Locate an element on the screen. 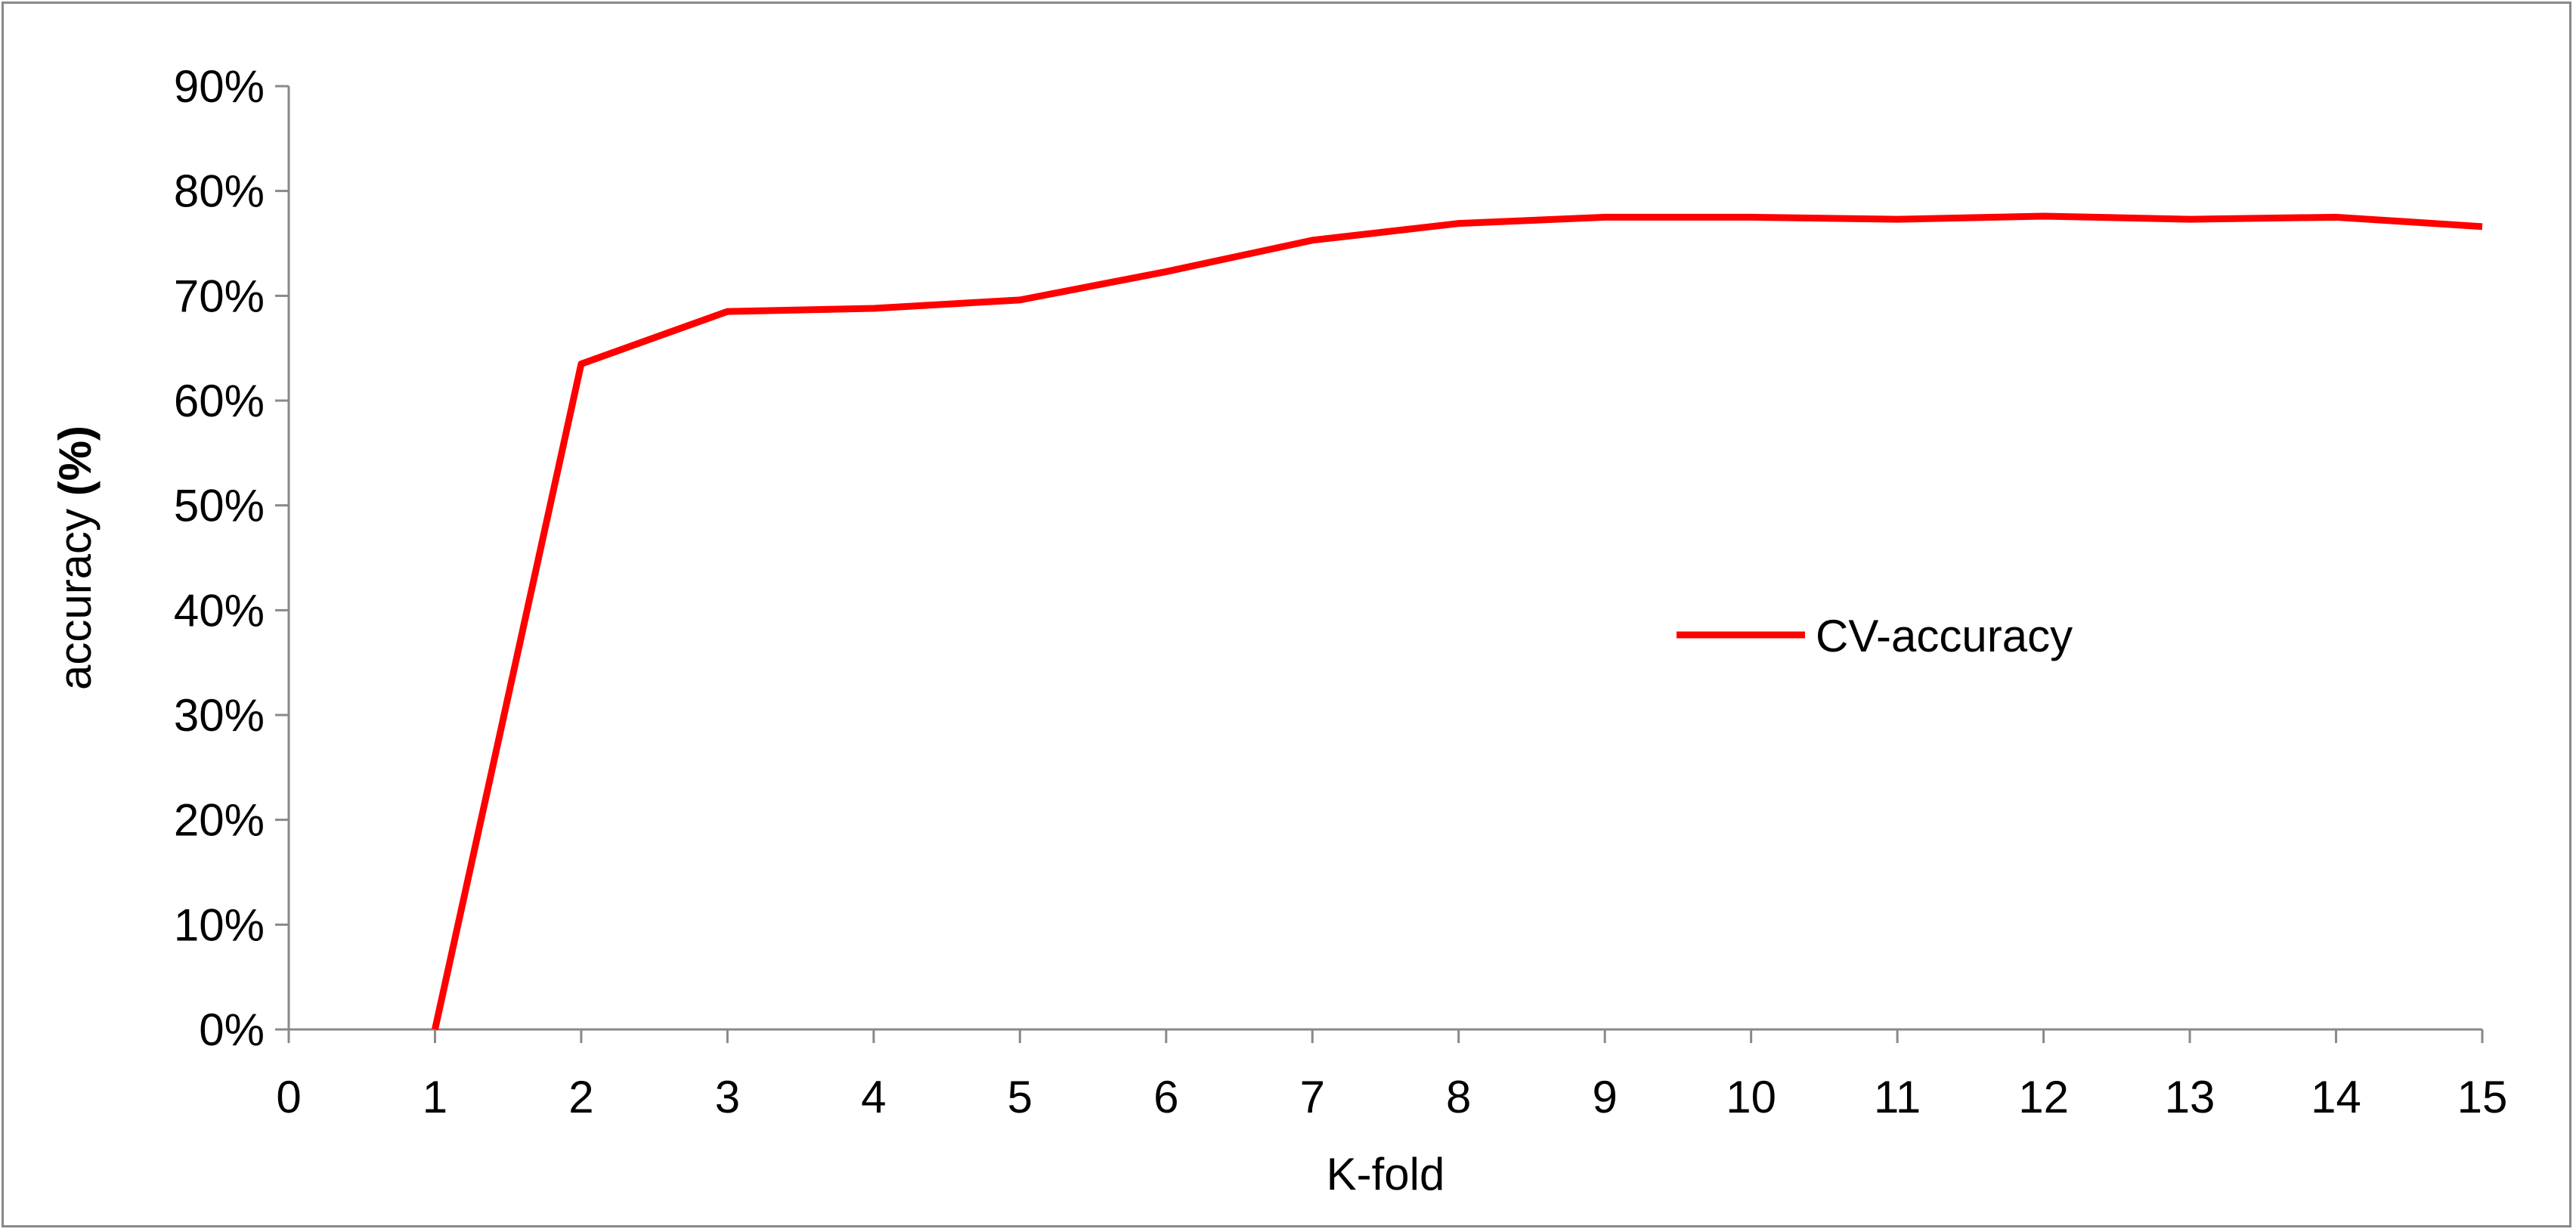 The width and height of the screenshot is (2576, 1232). x-tick-label: 7 is located at coordinates (1312, 1097).